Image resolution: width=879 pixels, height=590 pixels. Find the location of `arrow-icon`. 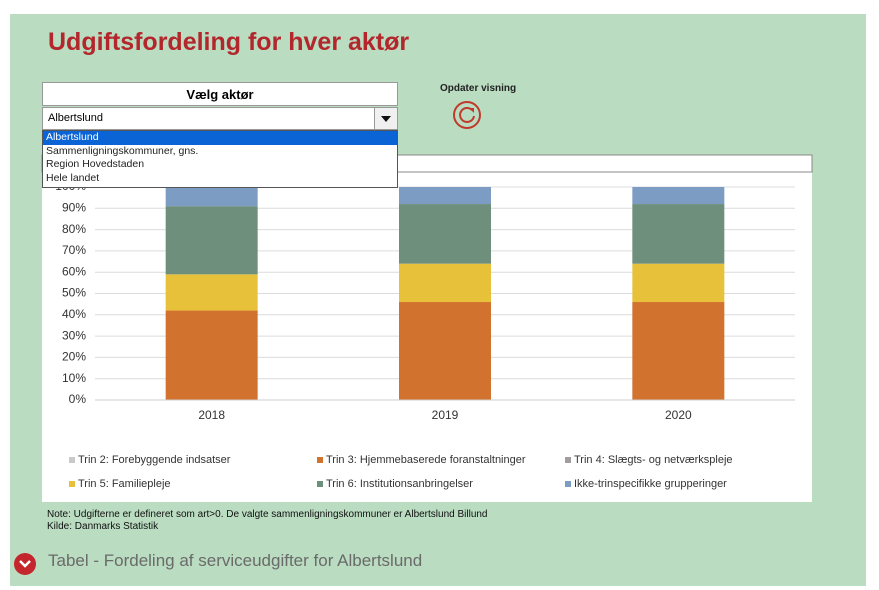

arrow-icon is located at coordinates (386, 119).